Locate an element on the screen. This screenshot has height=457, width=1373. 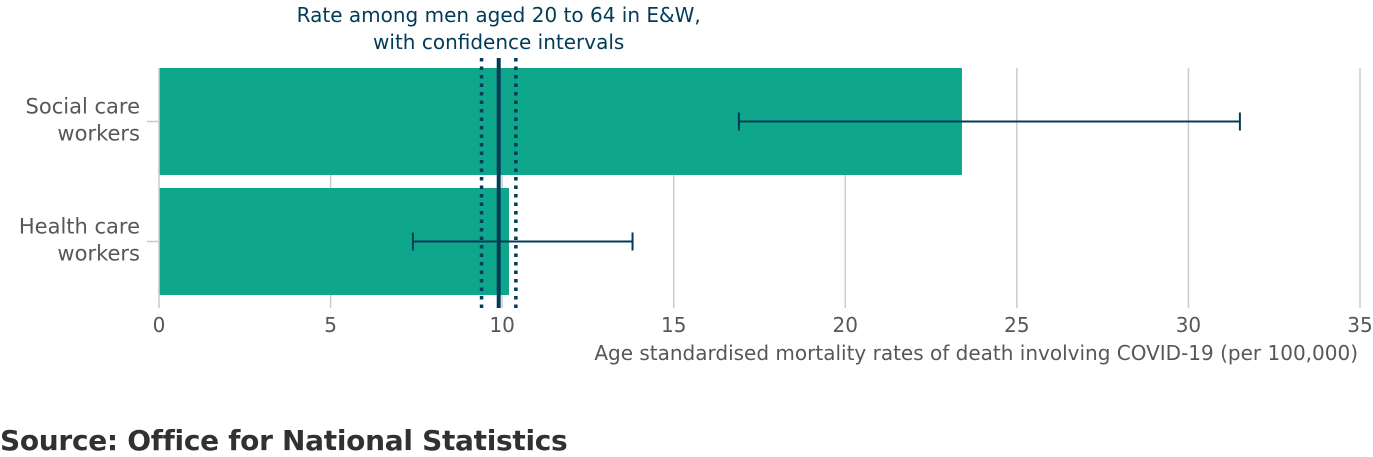
reference-label-line-0: Rate among men aged 20 to 64 in E&W, is located at coordinates (499, 15).